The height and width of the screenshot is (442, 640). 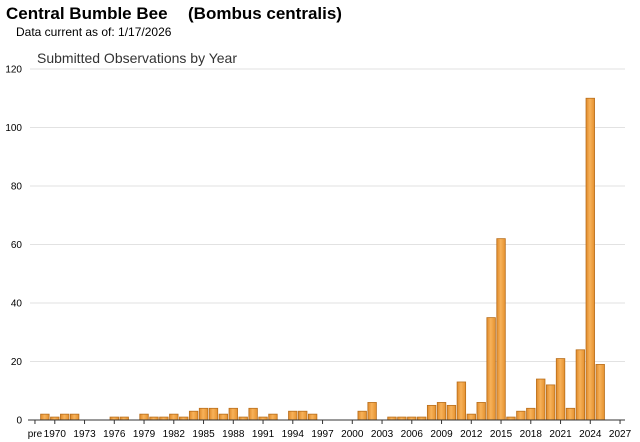 What do you see at coordinates (174, 14) in the screenshot?
I see `page-title: Central Bumble Bee (Bombus centralis)` at bounding box center [174, 14].